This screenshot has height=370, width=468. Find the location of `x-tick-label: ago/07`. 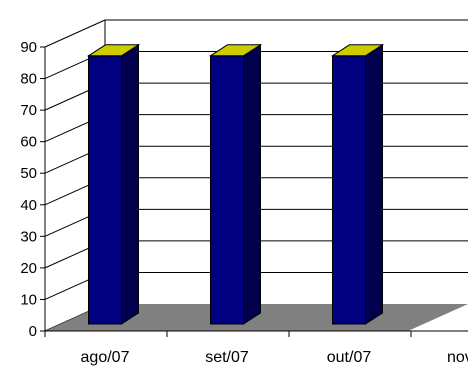

x-tick-label: ago/07 is located at coordinates (105, 357).